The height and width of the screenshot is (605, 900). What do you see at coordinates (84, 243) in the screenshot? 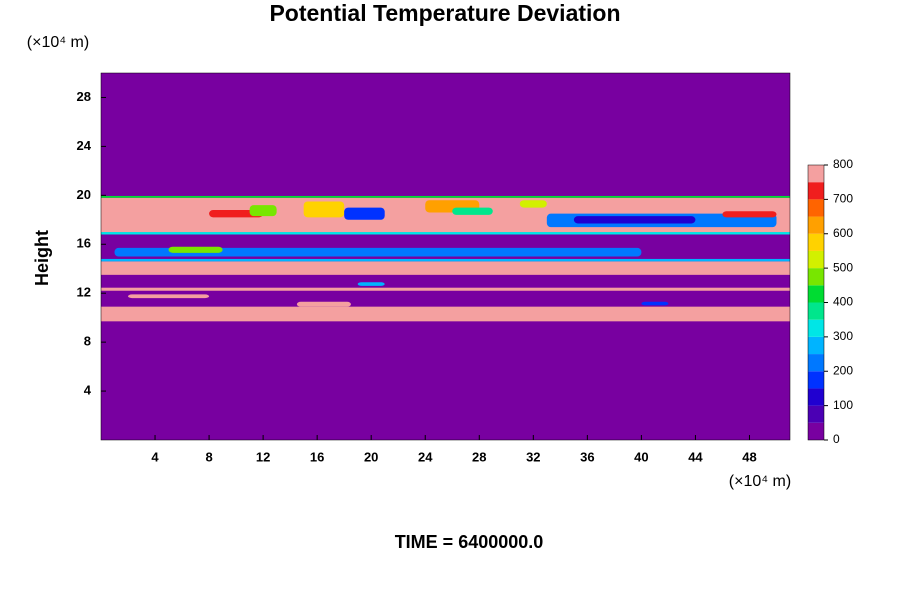
I see `y-tick-label: 16` at bounding box center [84, 243].